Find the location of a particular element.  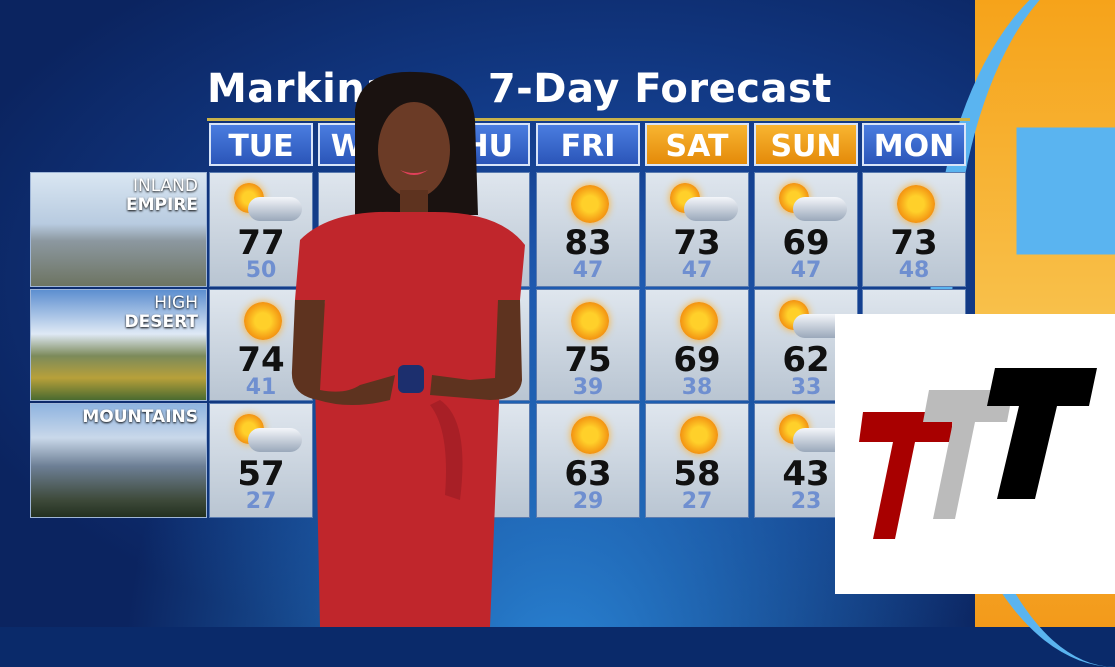

region-label-line1: INLAND is located at coordinates (165, 186).